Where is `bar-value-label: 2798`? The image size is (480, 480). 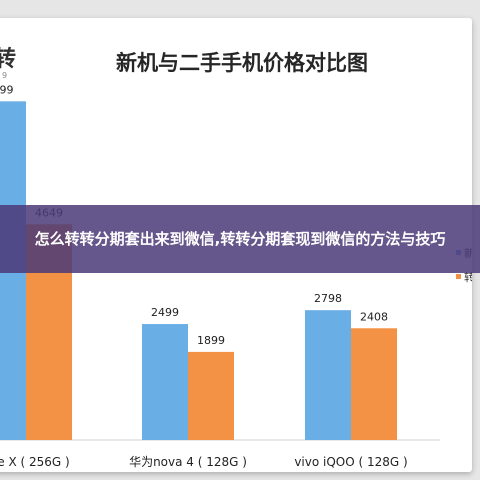 bar-value-label: 2798 is located at coordinates (328, 298).